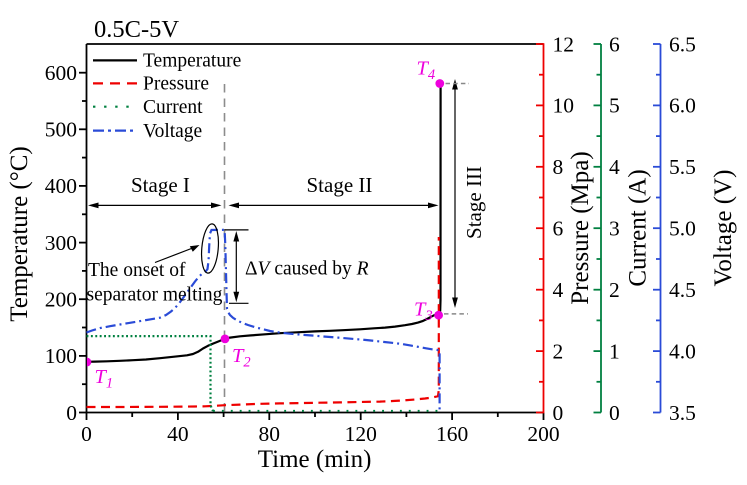 The image size is (747, 485). What do you see at coordinates (61, 243) in the screenshot?
I see `svg-text: 300` at bounding box center [61, 243].